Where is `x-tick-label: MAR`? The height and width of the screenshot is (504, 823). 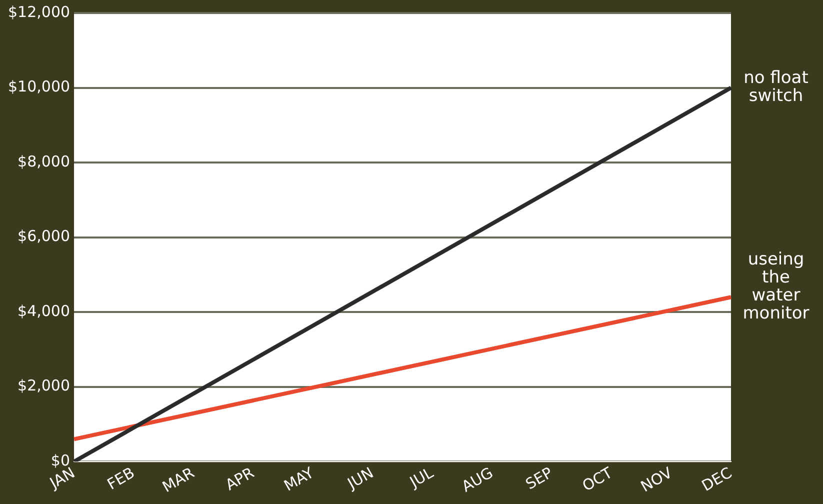
x-tick-label: MAR is located at coordinates (178, 480).